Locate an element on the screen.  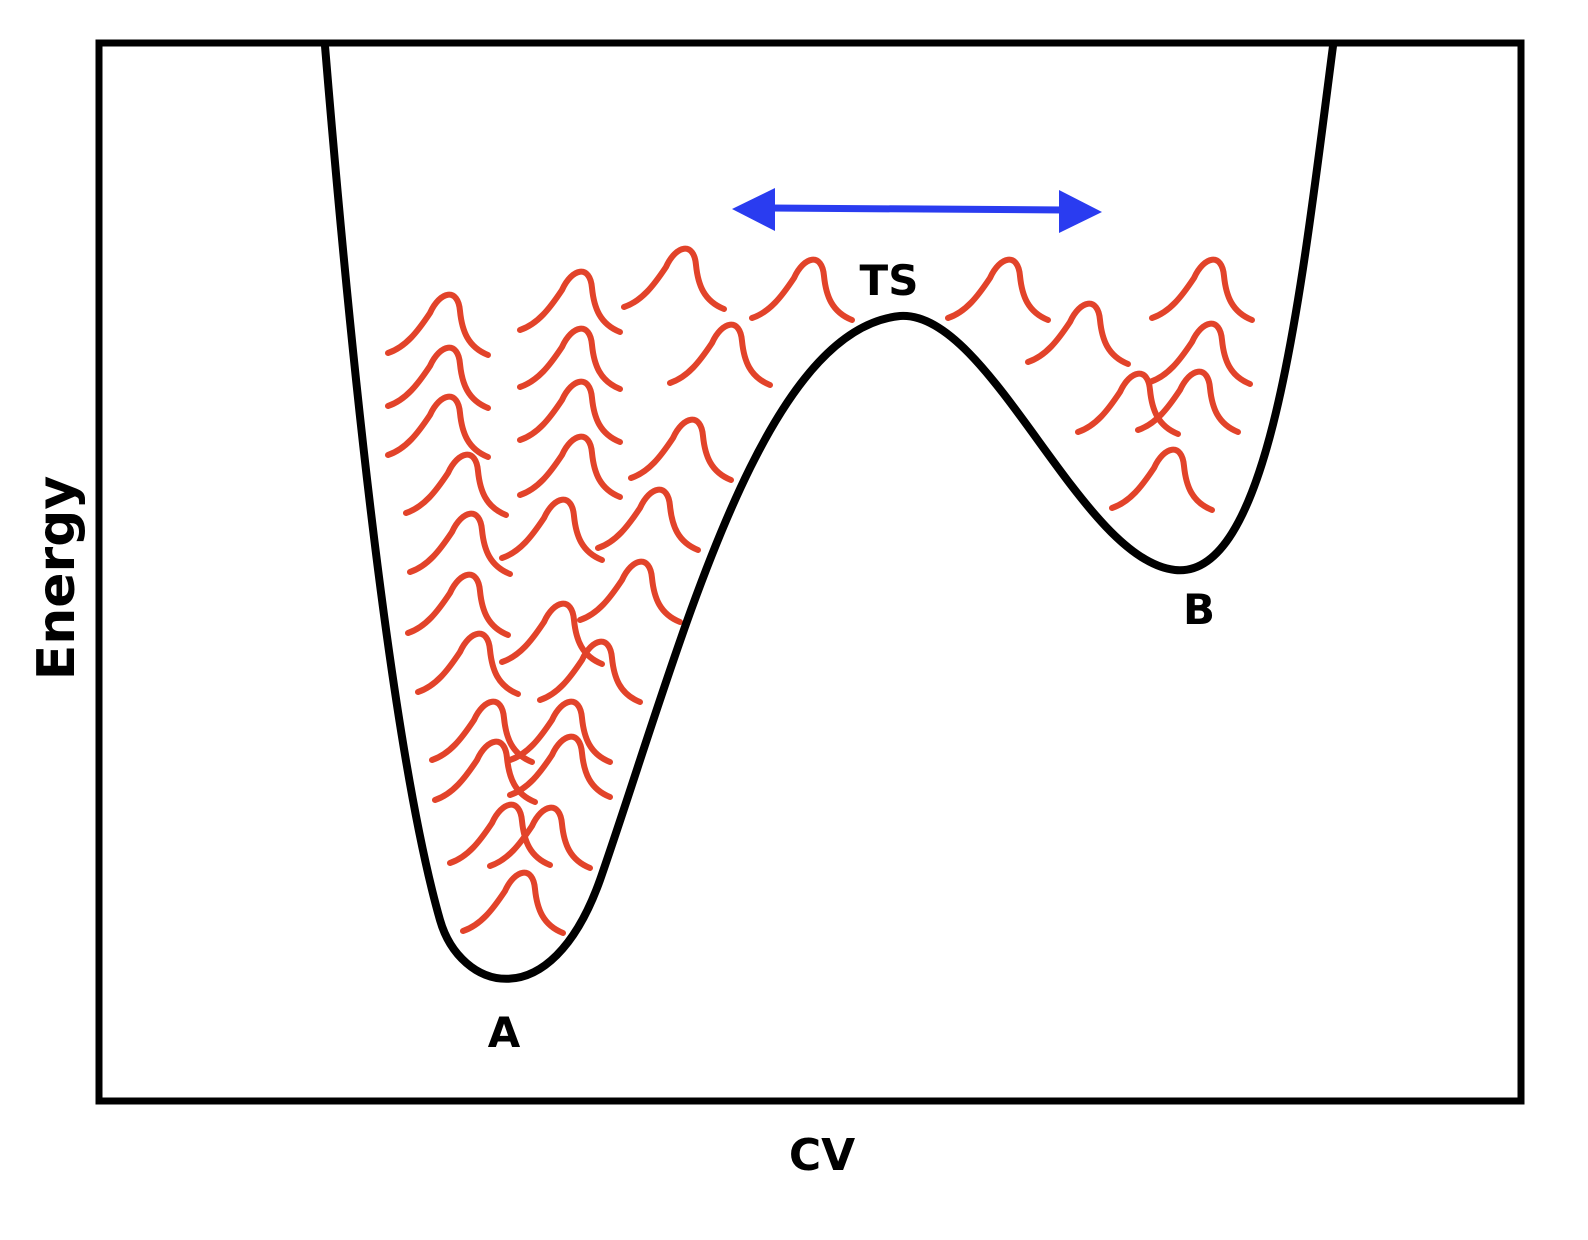
minimum-a-label: A is located at coordinates (504, 1032).